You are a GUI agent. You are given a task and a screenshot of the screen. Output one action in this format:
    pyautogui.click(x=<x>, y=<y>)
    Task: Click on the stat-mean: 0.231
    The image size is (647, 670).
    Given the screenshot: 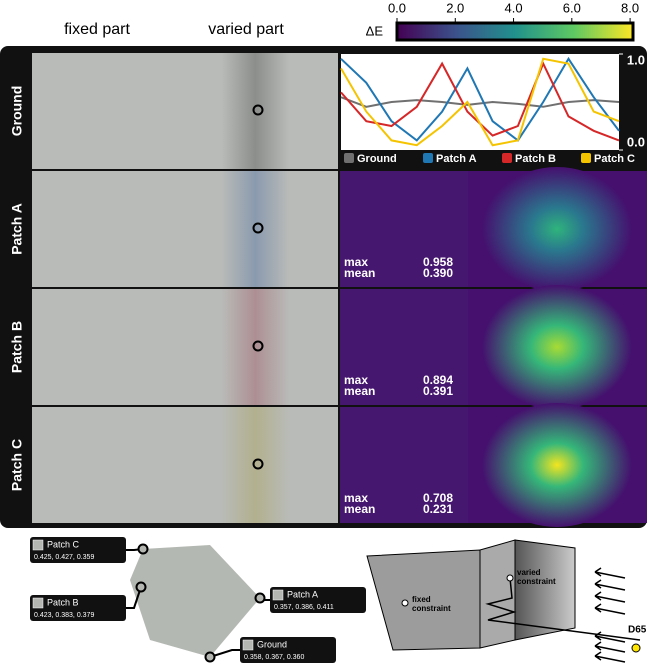 What is the action you would take?
    pyautogui.click(x=438, y=509)
    